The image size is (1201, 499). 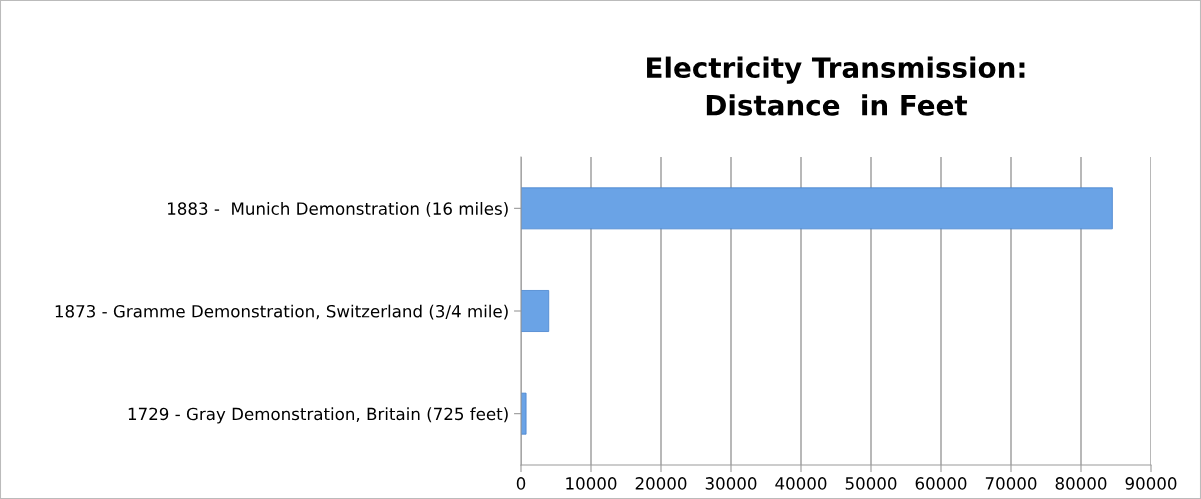 What do you see at coordinates (1011, 483) in the screenshot?
I see `x-tick-label: 70000` at bounding box center [1011, 483].